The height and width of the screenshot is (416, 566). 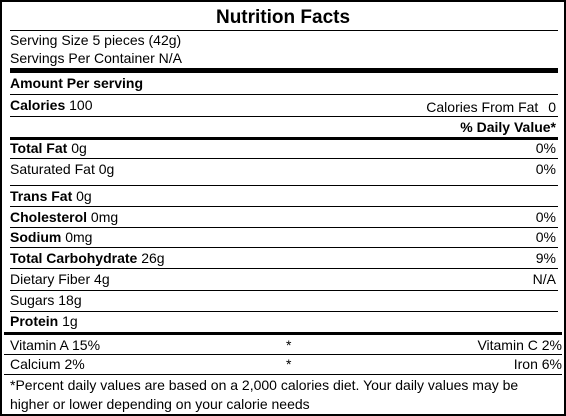 I want to click on nutrient-label: Total Fat, so click(x=39, y=148).